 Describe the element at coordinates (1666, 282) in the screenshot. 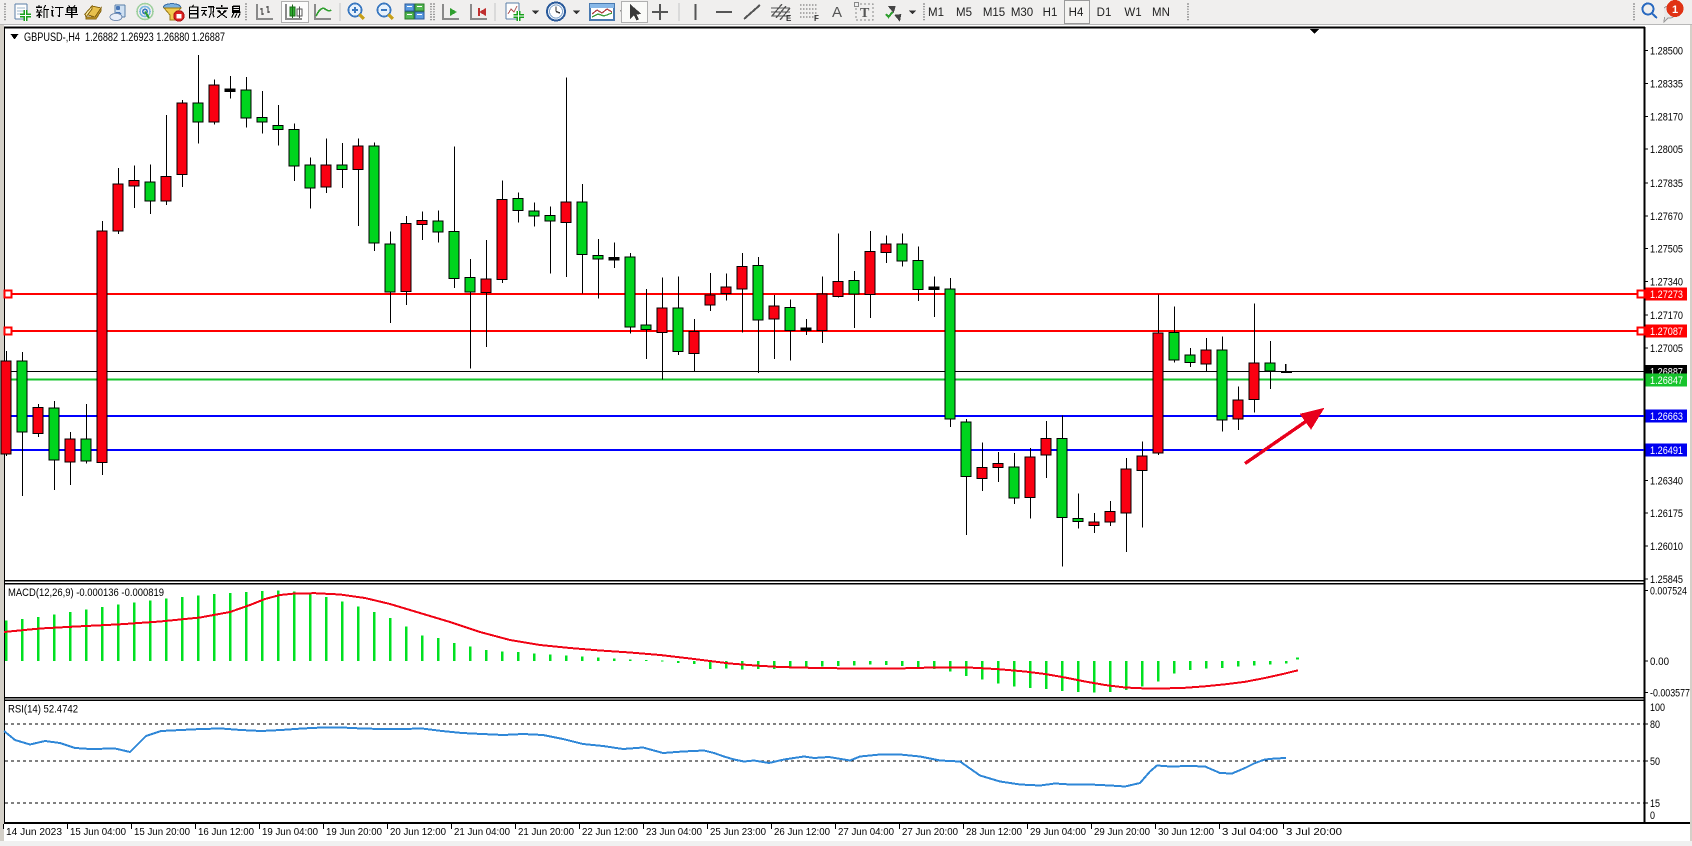

I see `svg-text: 1.27340` at that location.